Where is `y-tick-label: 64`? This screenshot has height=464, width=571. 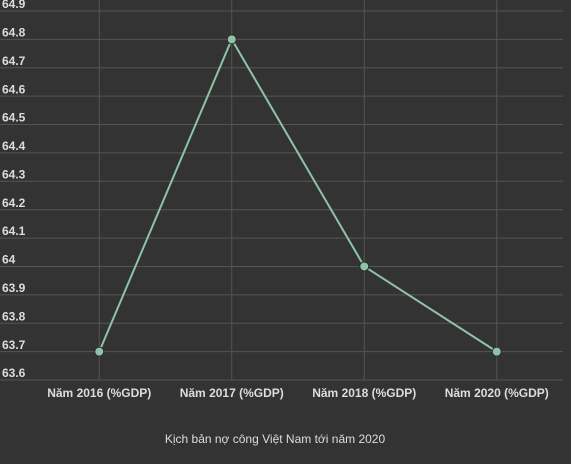
y-tick-label: 64 is located at coordinates (9, 260).